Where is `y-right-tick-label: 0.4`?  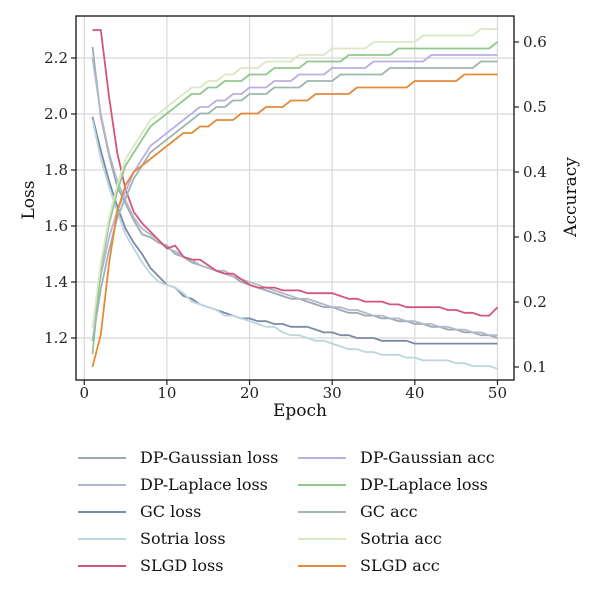 y-right-tick-label: 0.4 is located at coordinates (535, 172).